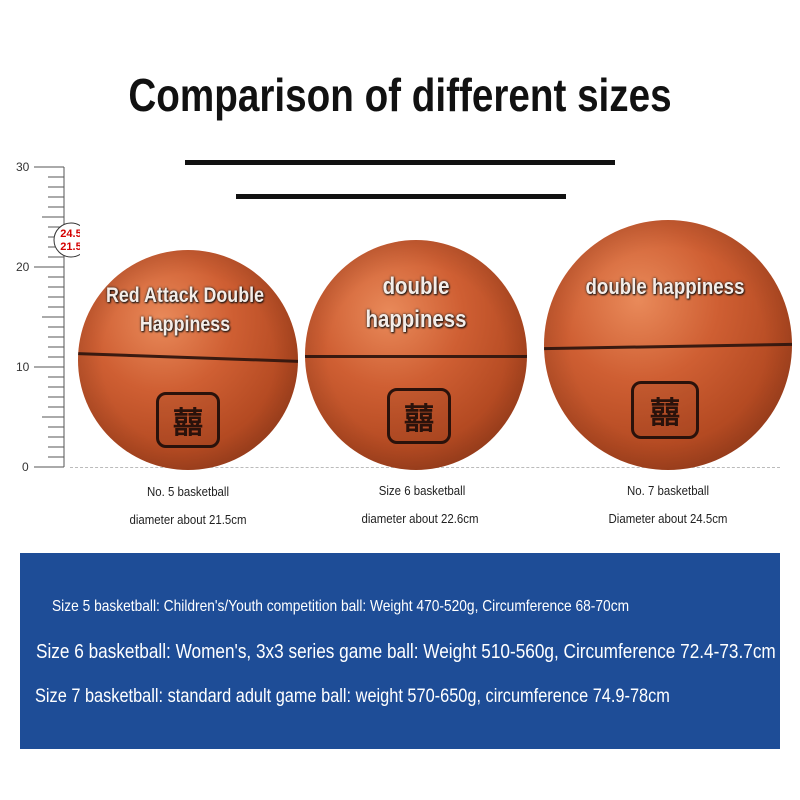 Image resolution: width=800 pixels, height=800 pixels. I want to click on caption-size-7-name: No. 7 basketball, so click(668, 490).